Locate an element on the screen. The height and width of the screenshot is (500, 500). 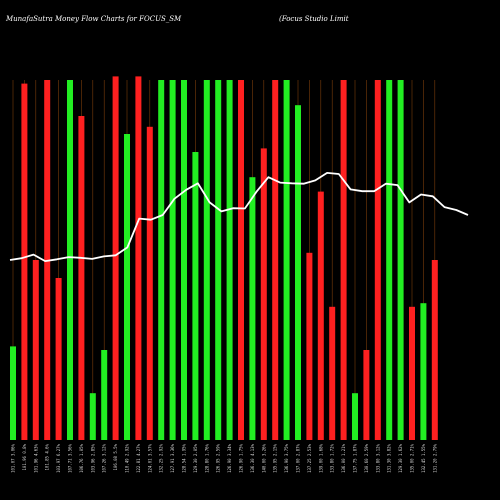
x-tick-label: 107.26 3.12% is located at coordinates (104, 457).